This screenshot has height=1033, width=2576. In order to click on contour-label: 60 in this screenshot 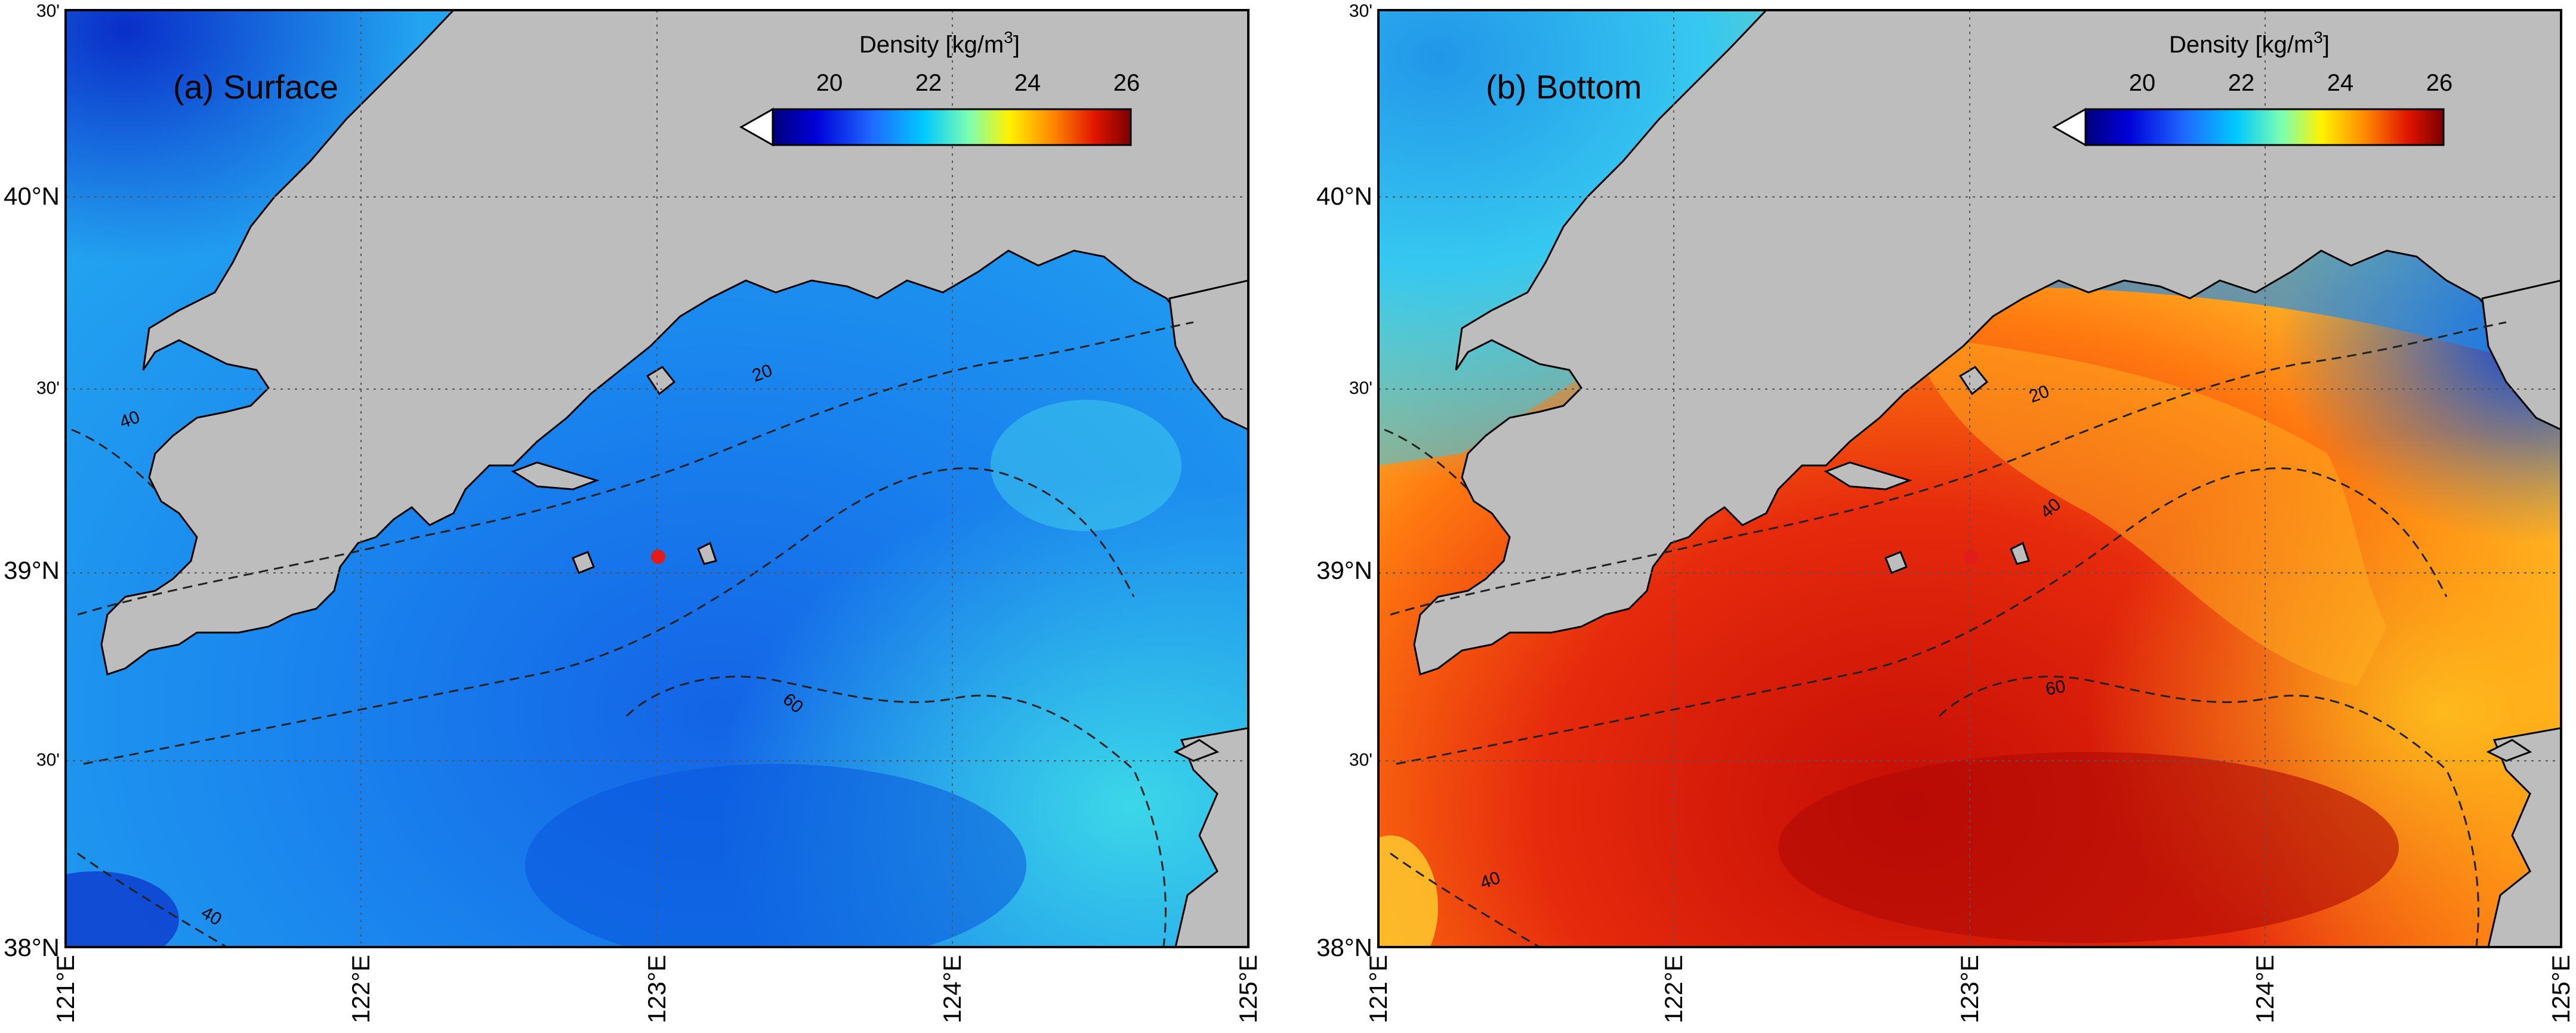, I will do `click(2056, 688)`.